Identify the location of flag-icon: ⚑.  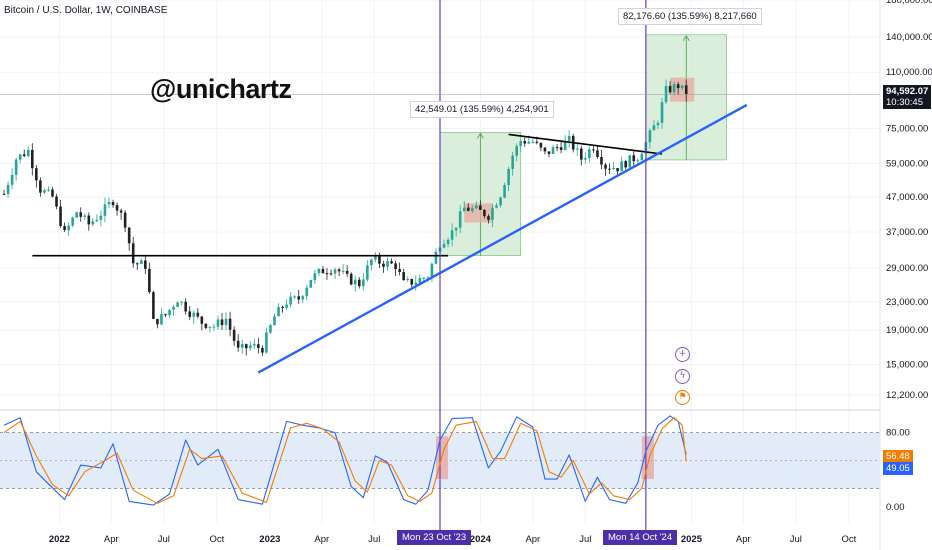
(682, 397).